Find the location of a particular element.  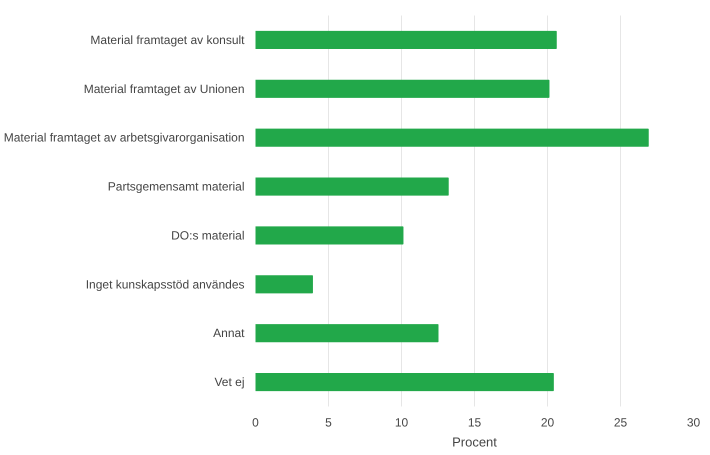

y-tick-label: Annat is located at coordinates (229, 333).